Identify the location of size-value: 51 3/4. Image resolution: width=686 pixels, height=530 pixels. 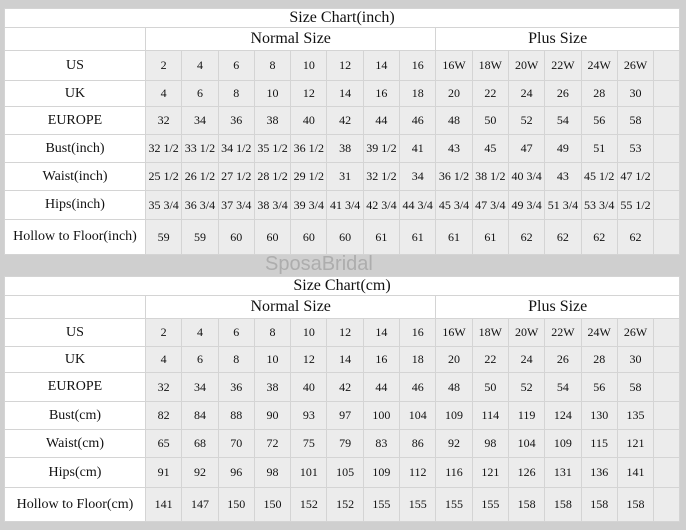
(563, 205).